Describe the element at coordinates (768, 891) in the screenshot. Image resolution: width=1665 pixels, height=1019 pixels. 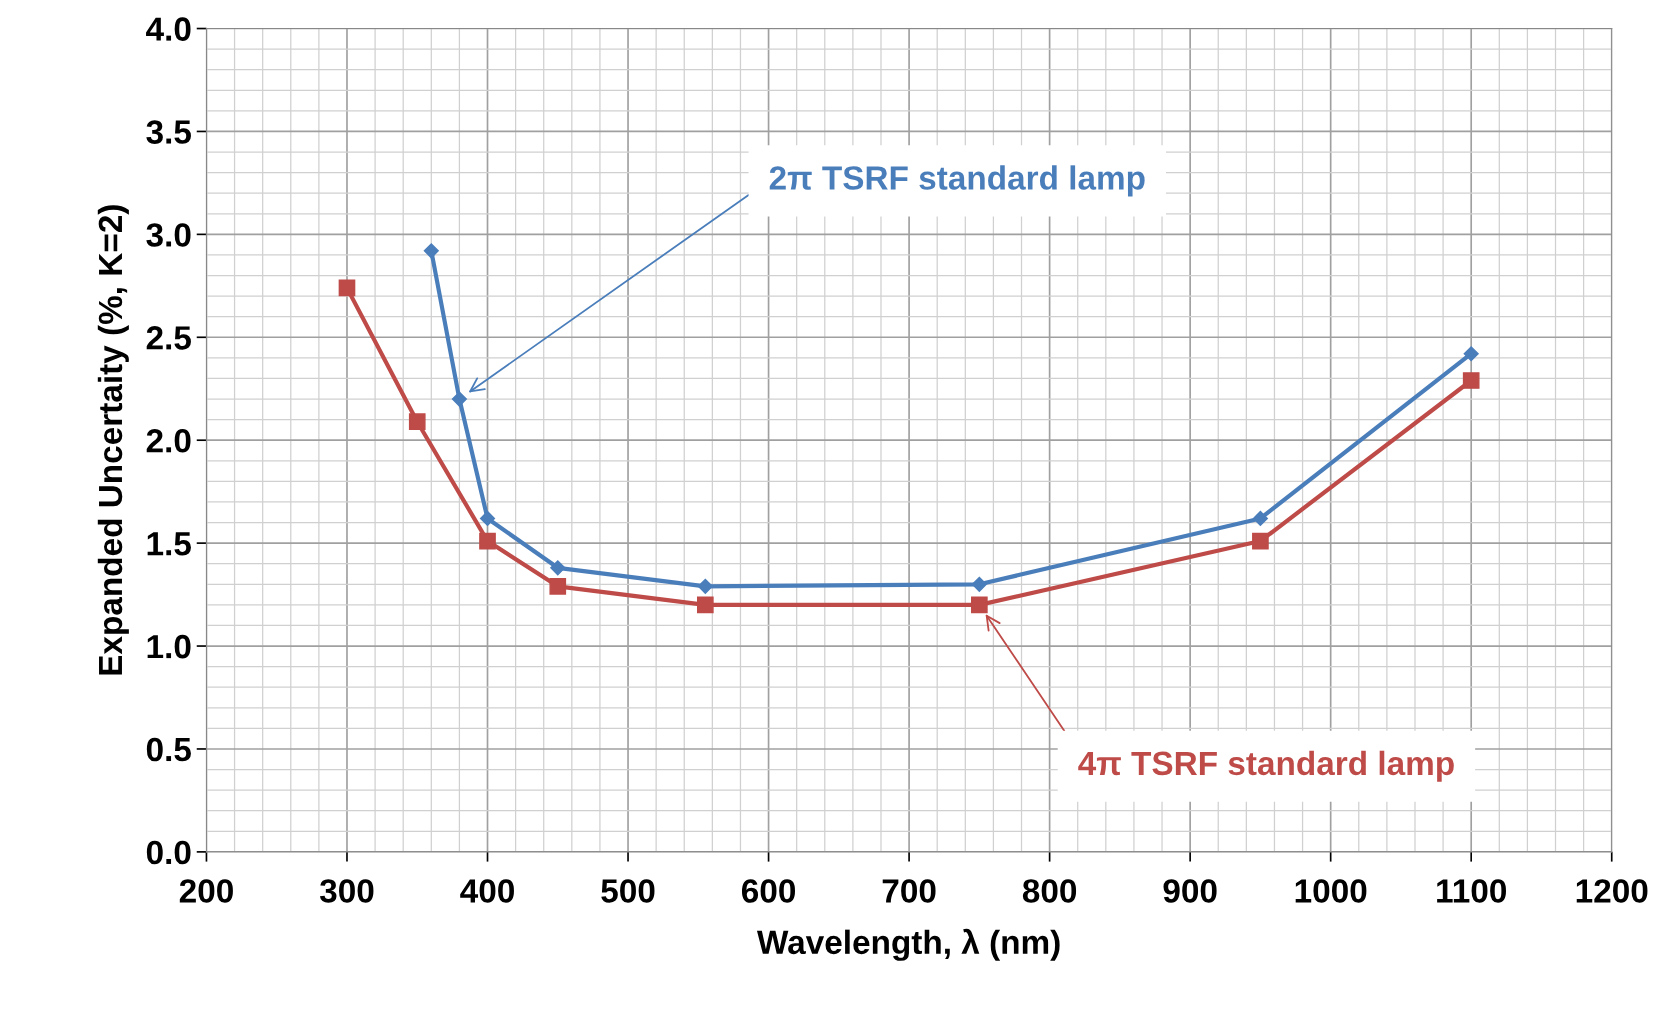
I see `x-tick-label: 600` at that location.